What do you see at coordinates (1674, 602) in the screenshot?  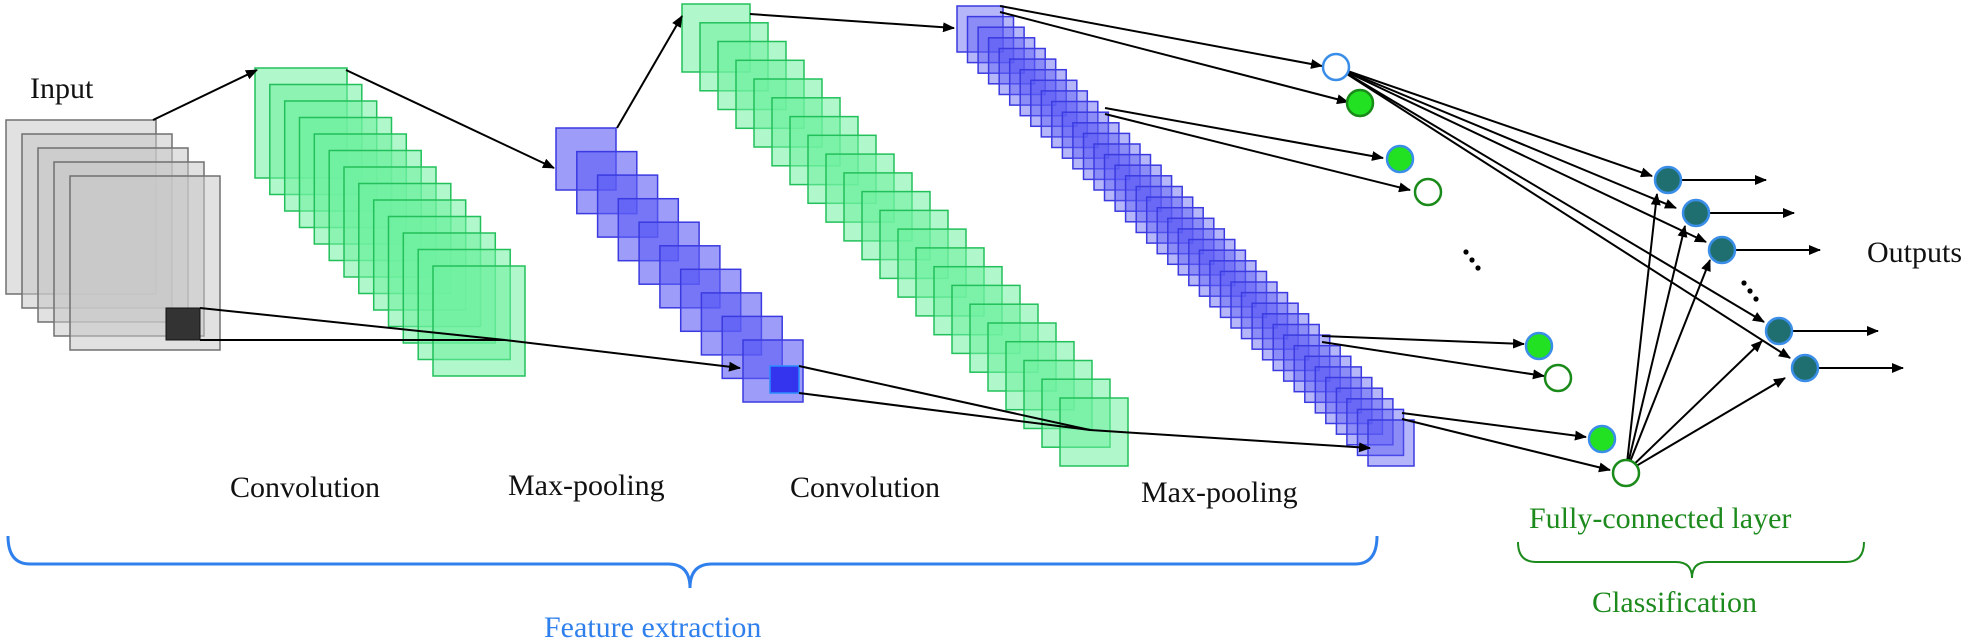 I see `classification-label: Classification` at bounding box center [1674, 602].